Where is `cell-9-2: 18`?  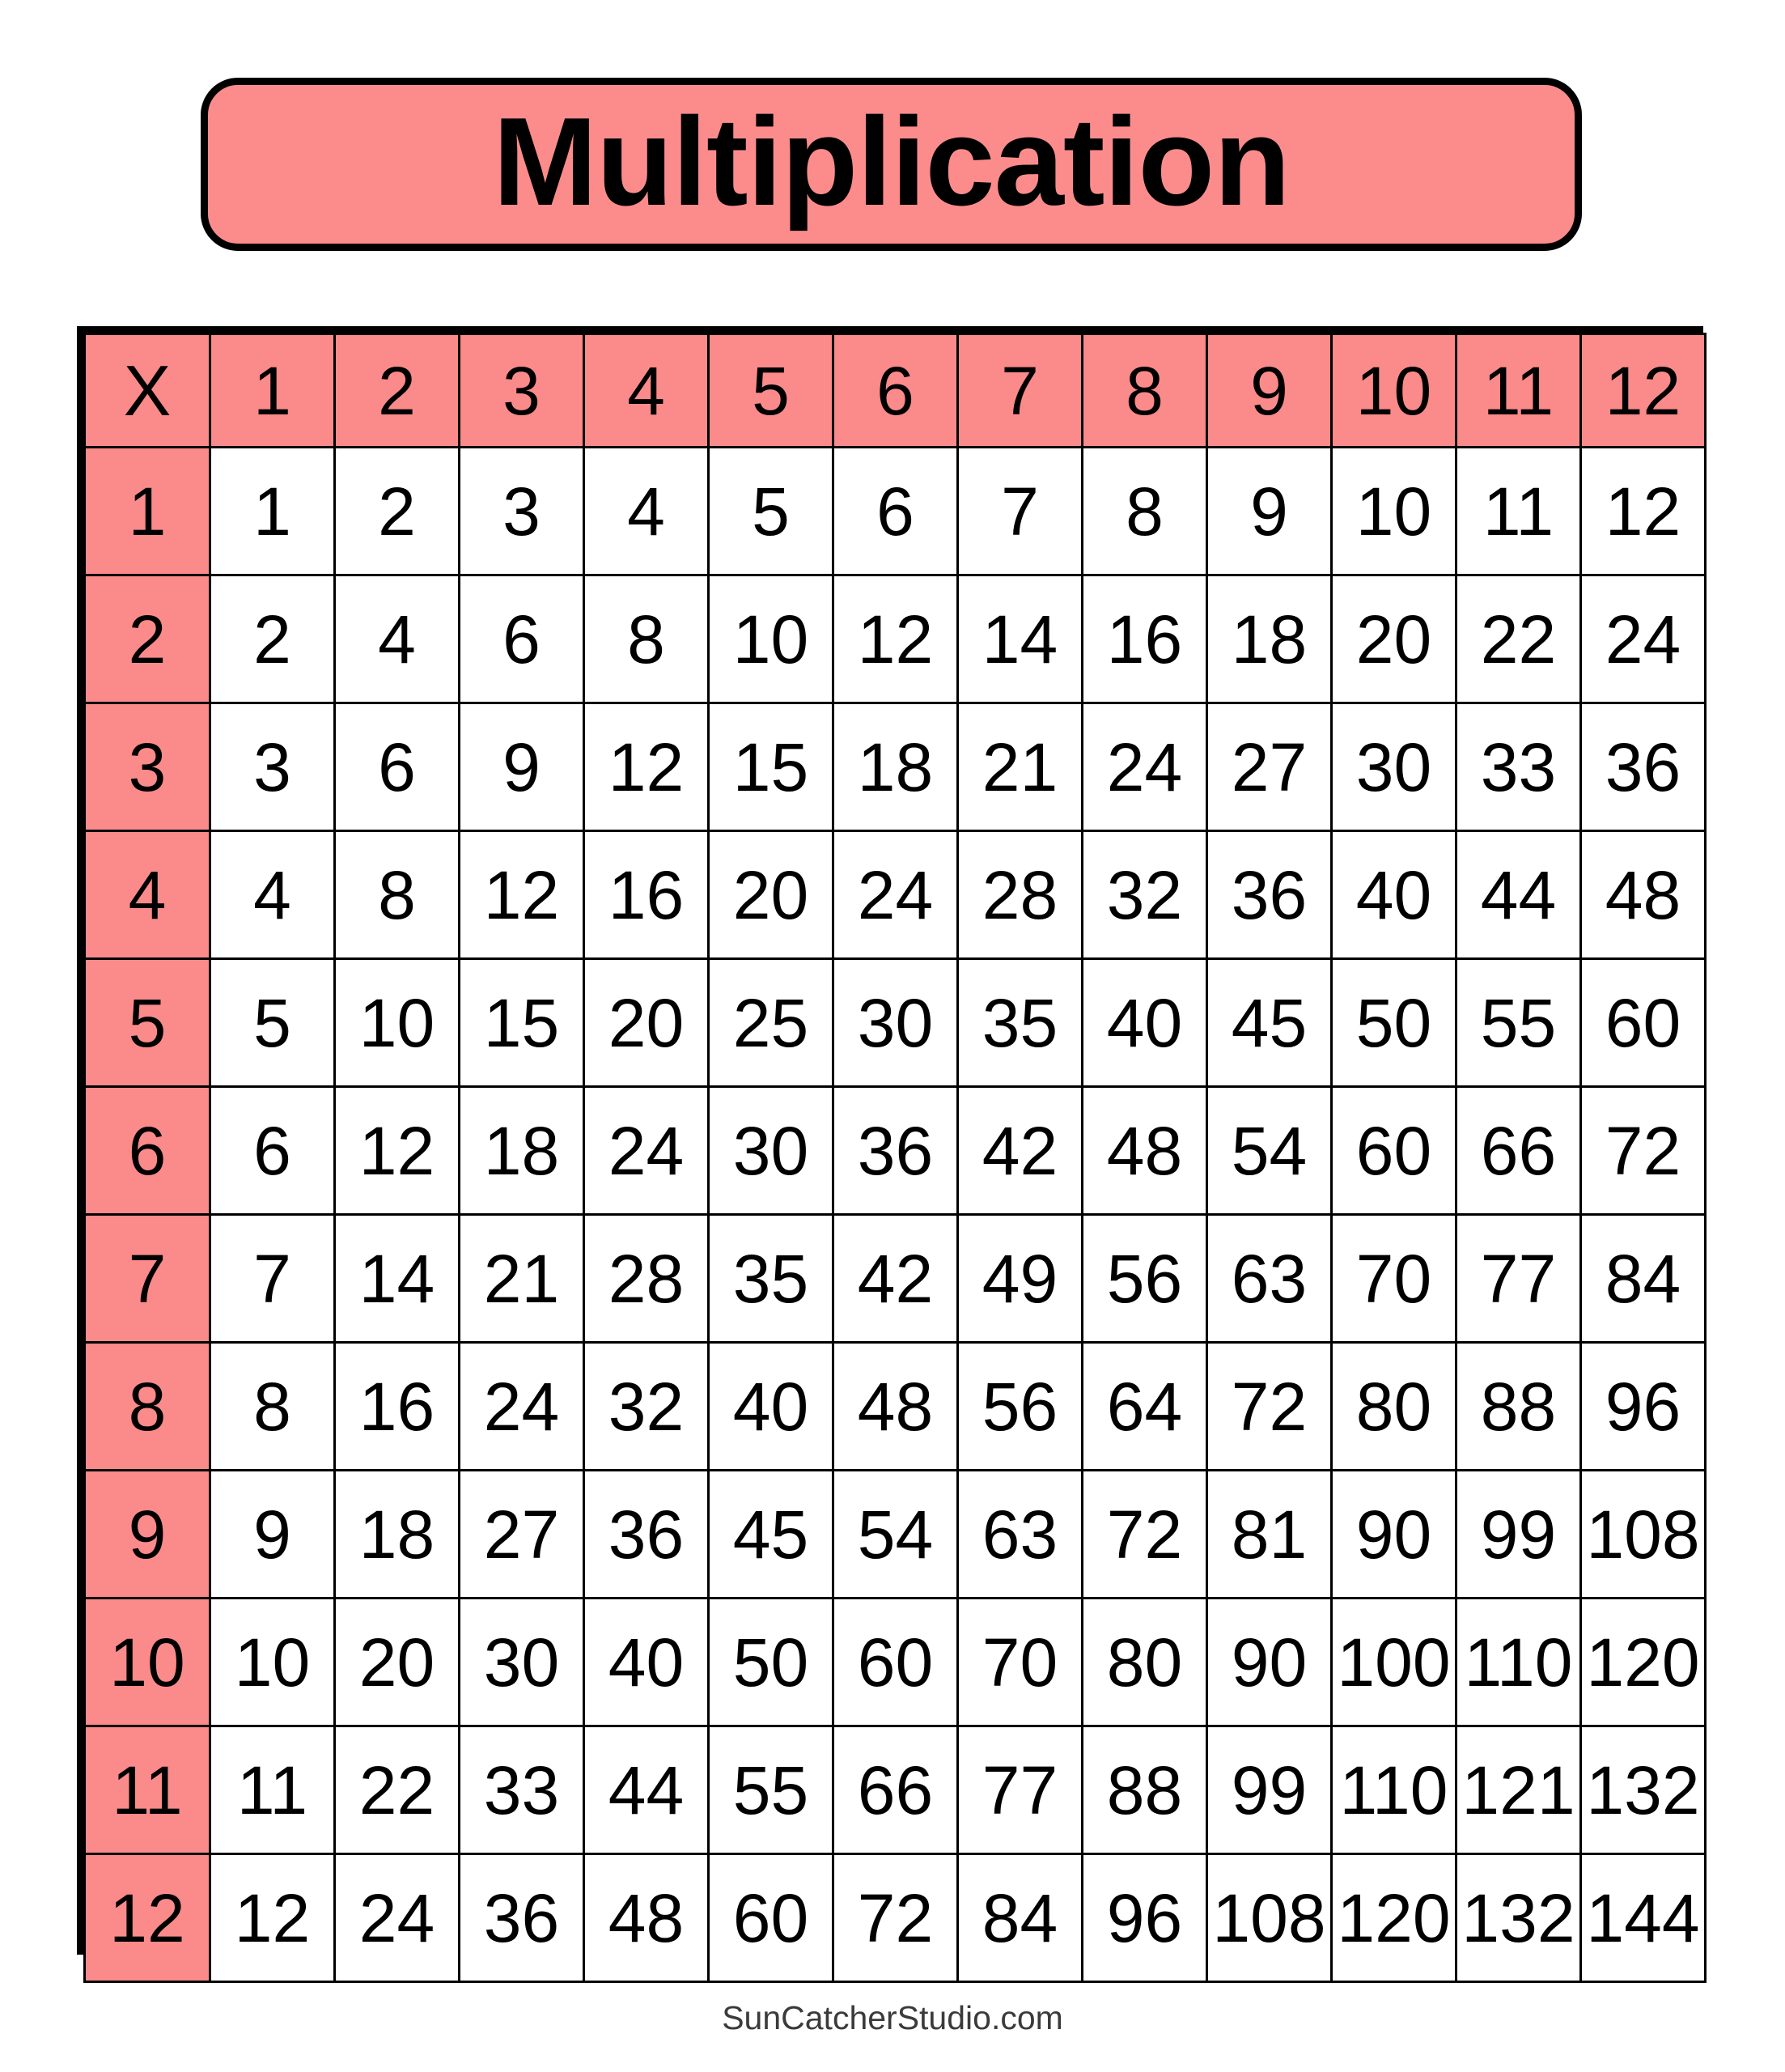
cell-9-2: 18 is located at coordinates (396, 1534).